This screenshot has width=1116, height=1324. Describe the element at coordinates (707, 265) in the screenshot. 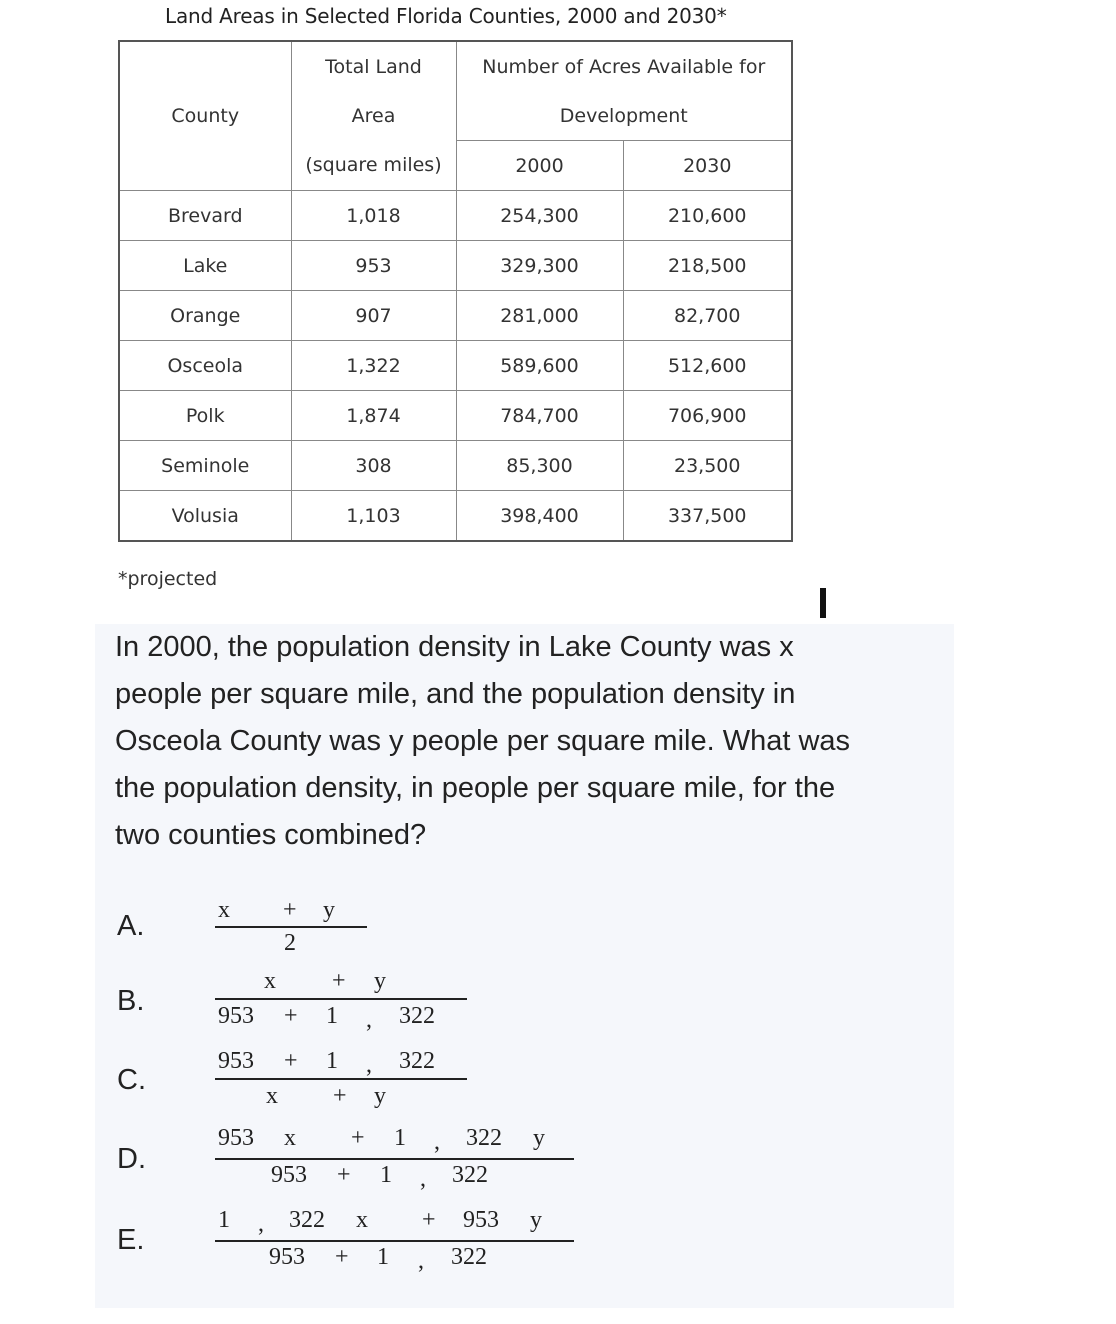

I see `cell-acres-2030: 218,500` at that location.